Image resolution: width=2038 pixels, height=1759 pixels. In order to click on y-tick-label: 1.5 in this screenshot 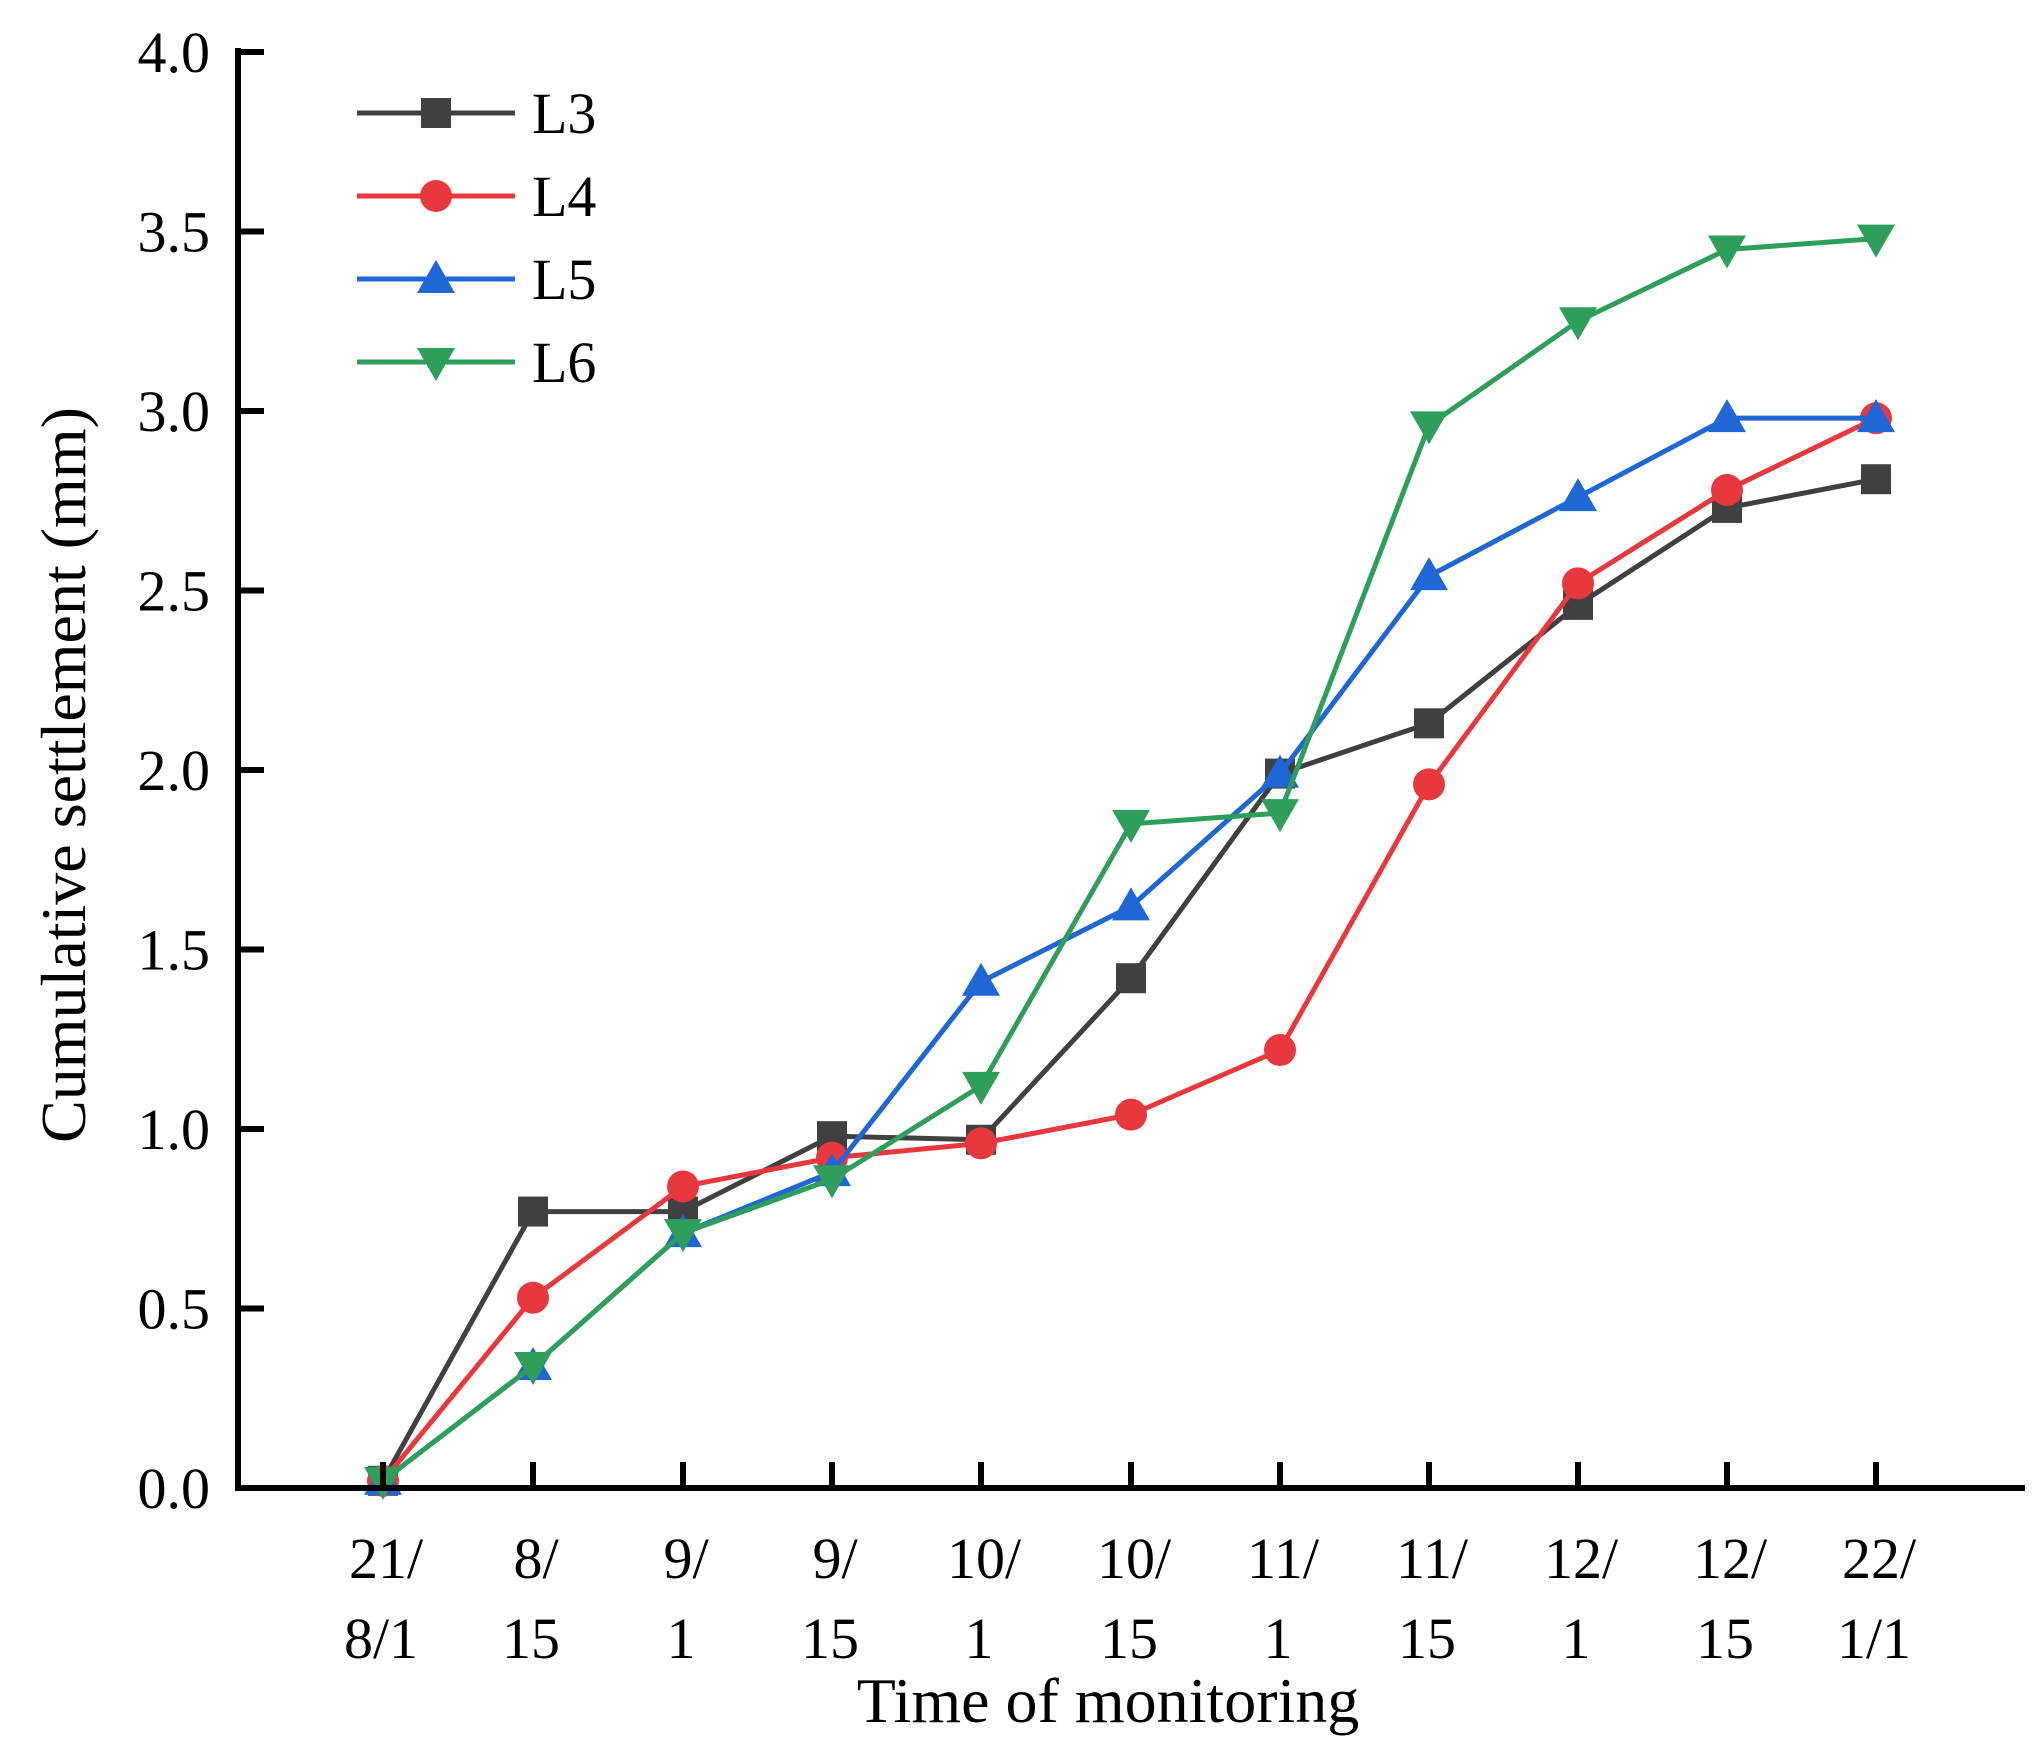, I will do `click(174, 950)`.